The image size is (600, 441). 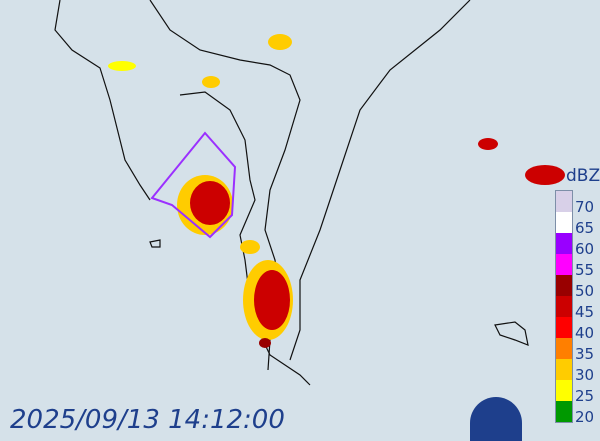 I want to click on legend-label: 55, so click(x=585, y=270).